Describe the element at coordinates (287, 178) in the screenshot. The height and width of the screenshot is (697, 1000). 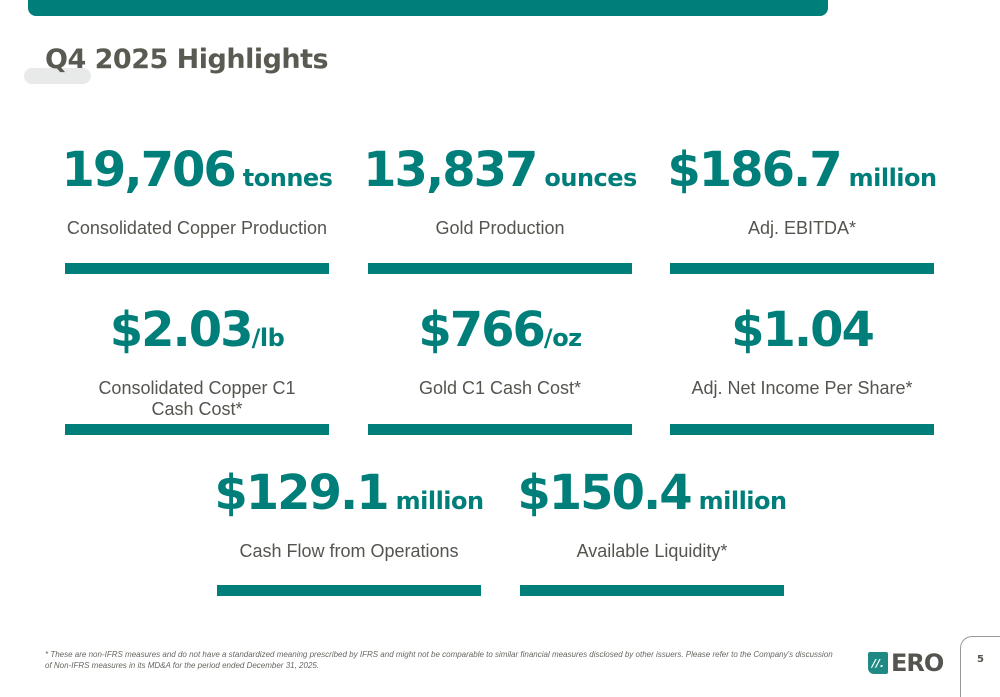
I see `highlight-unit: tonnes` at that location.